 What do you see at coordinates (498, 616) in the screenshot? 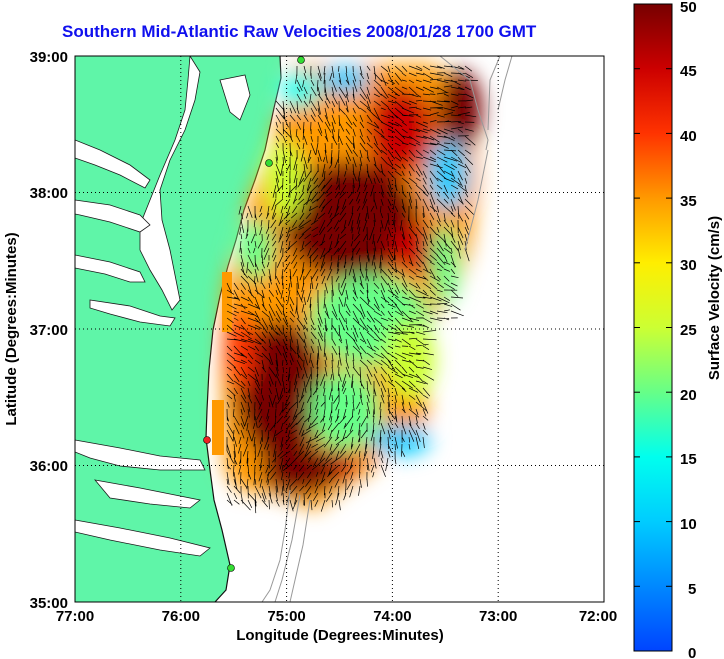
I see `x-tick-label: 73:00` at bounding box center [498, 616].